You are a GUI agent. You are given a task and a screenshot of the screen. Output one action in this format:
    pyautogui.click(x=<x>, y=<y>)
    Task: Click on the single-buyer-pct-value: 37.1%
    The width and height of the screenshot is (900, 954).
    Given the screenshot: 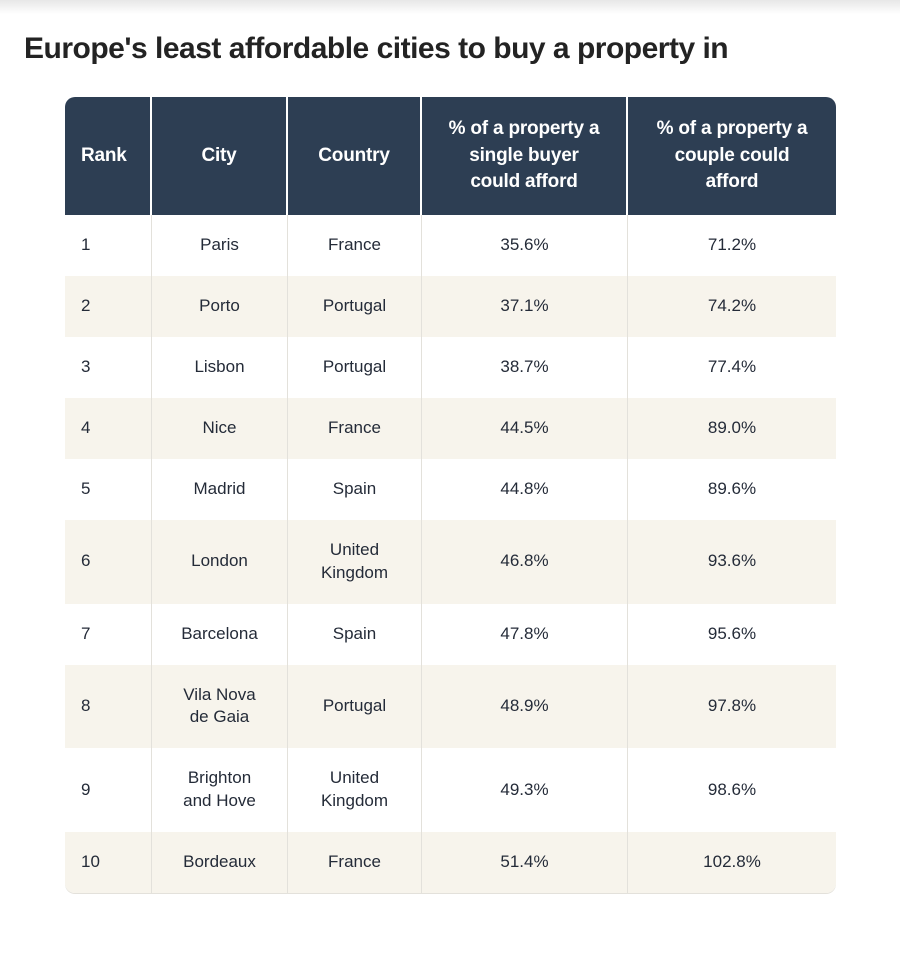 What is the action you would take?
    pyautogui.click(x=524, y=305)
    